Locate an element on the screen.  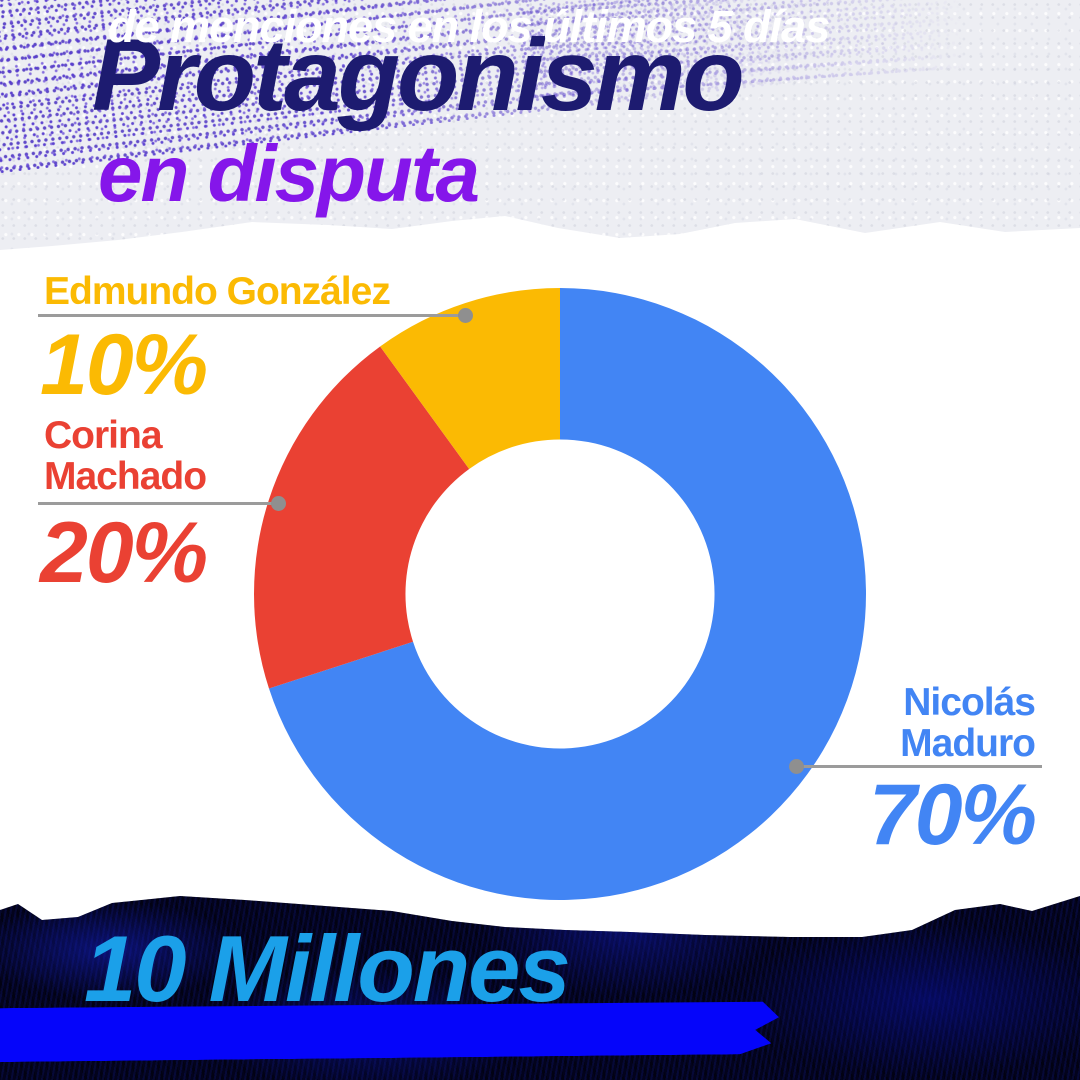
footer-subline: de menciones en los últimos 5 días is located at coordinates (469, 26).